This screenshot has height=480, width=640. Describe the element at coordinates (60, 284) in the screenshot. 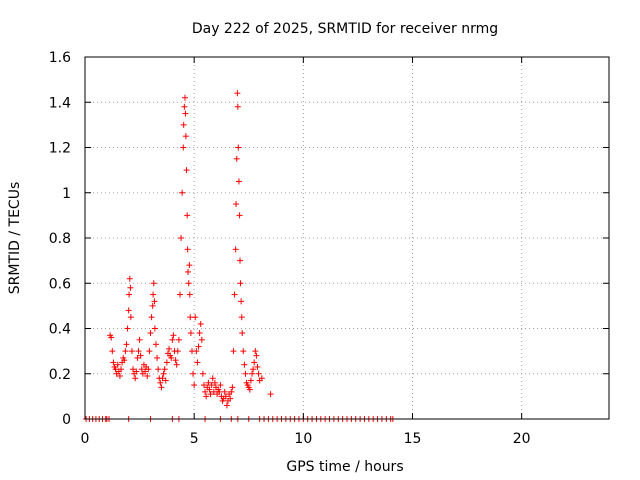

I see `y-tick-label: 0.6` at that location.